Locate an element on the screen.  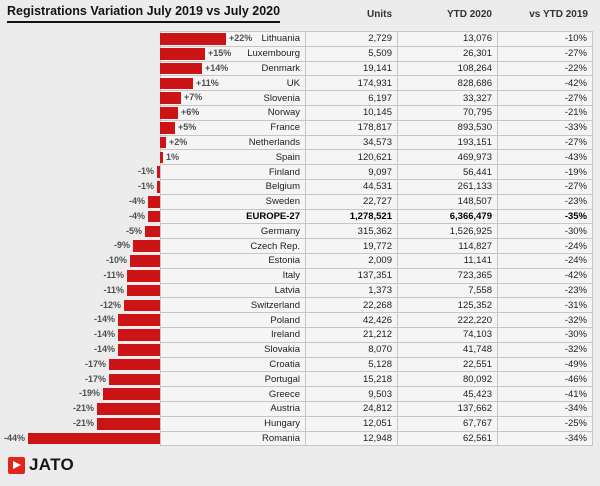
vs-ytd-2019-cell: -32% is located at coordinates (545, 349).